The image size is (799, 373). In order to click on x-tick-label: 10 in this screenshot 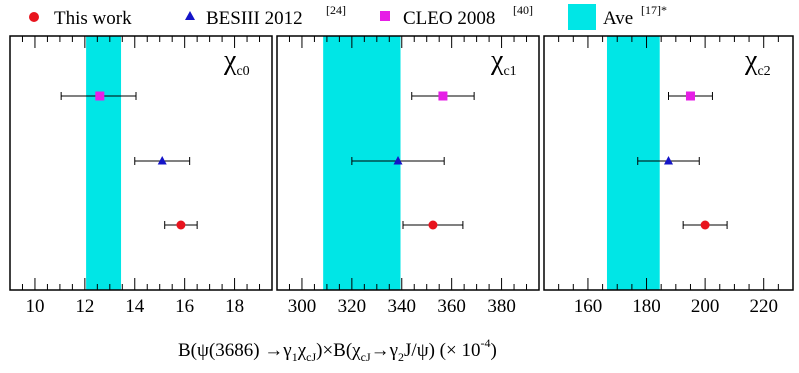, I will do `click(34, 306)`.